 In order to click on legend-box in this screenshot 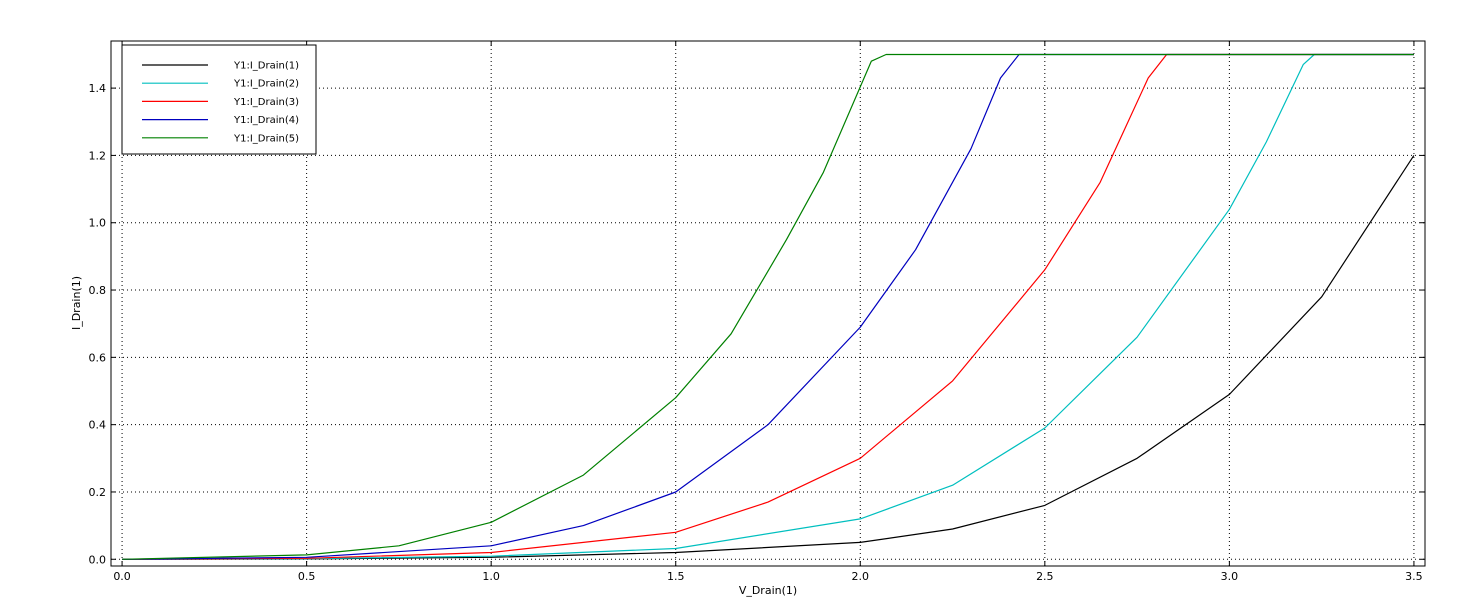, I will do `click(219, 99)`.